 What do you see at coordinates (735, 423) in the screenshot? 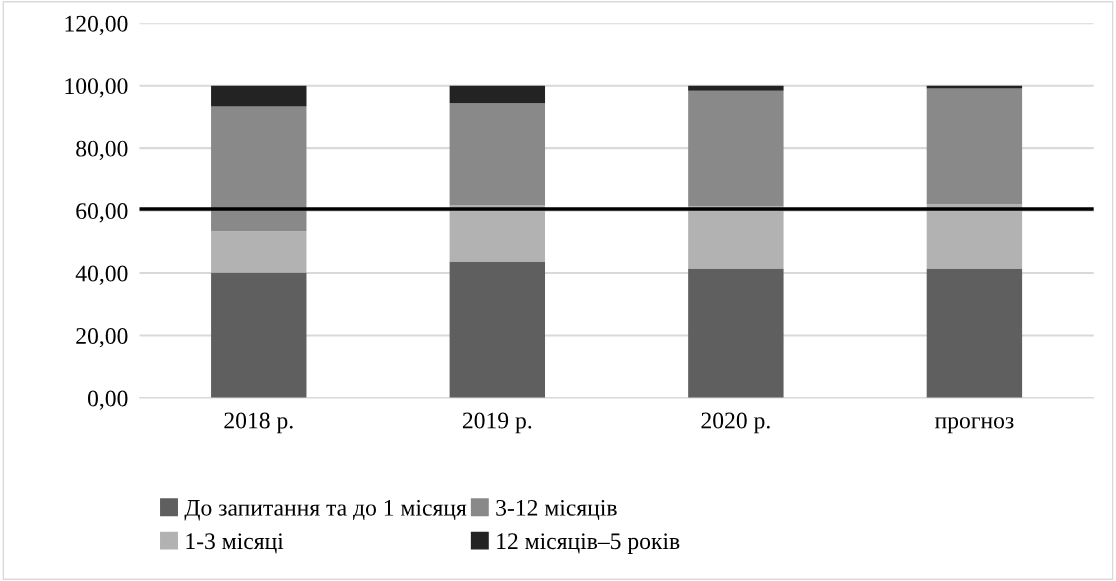
I see `x-tick-label: 2020 р.` at bounding box center [735, 423].